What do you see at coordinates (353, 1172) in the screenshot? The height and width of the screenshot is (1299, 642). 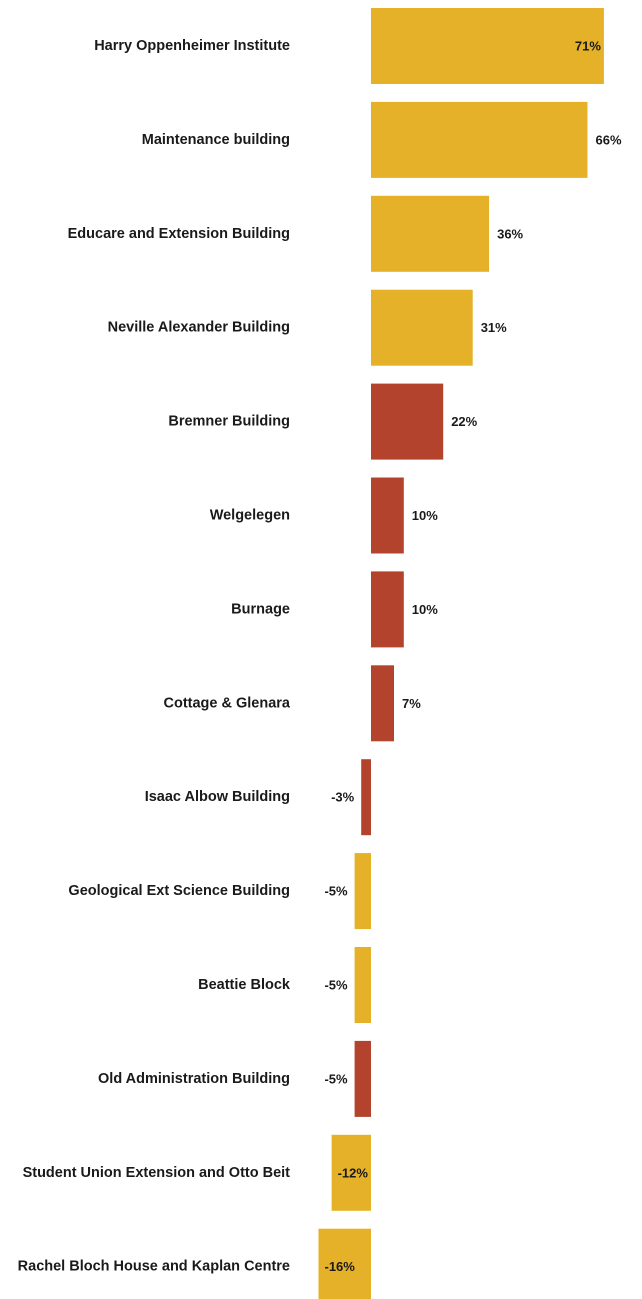 I see `value-label: -12%` at bounding box center [353, 1172].